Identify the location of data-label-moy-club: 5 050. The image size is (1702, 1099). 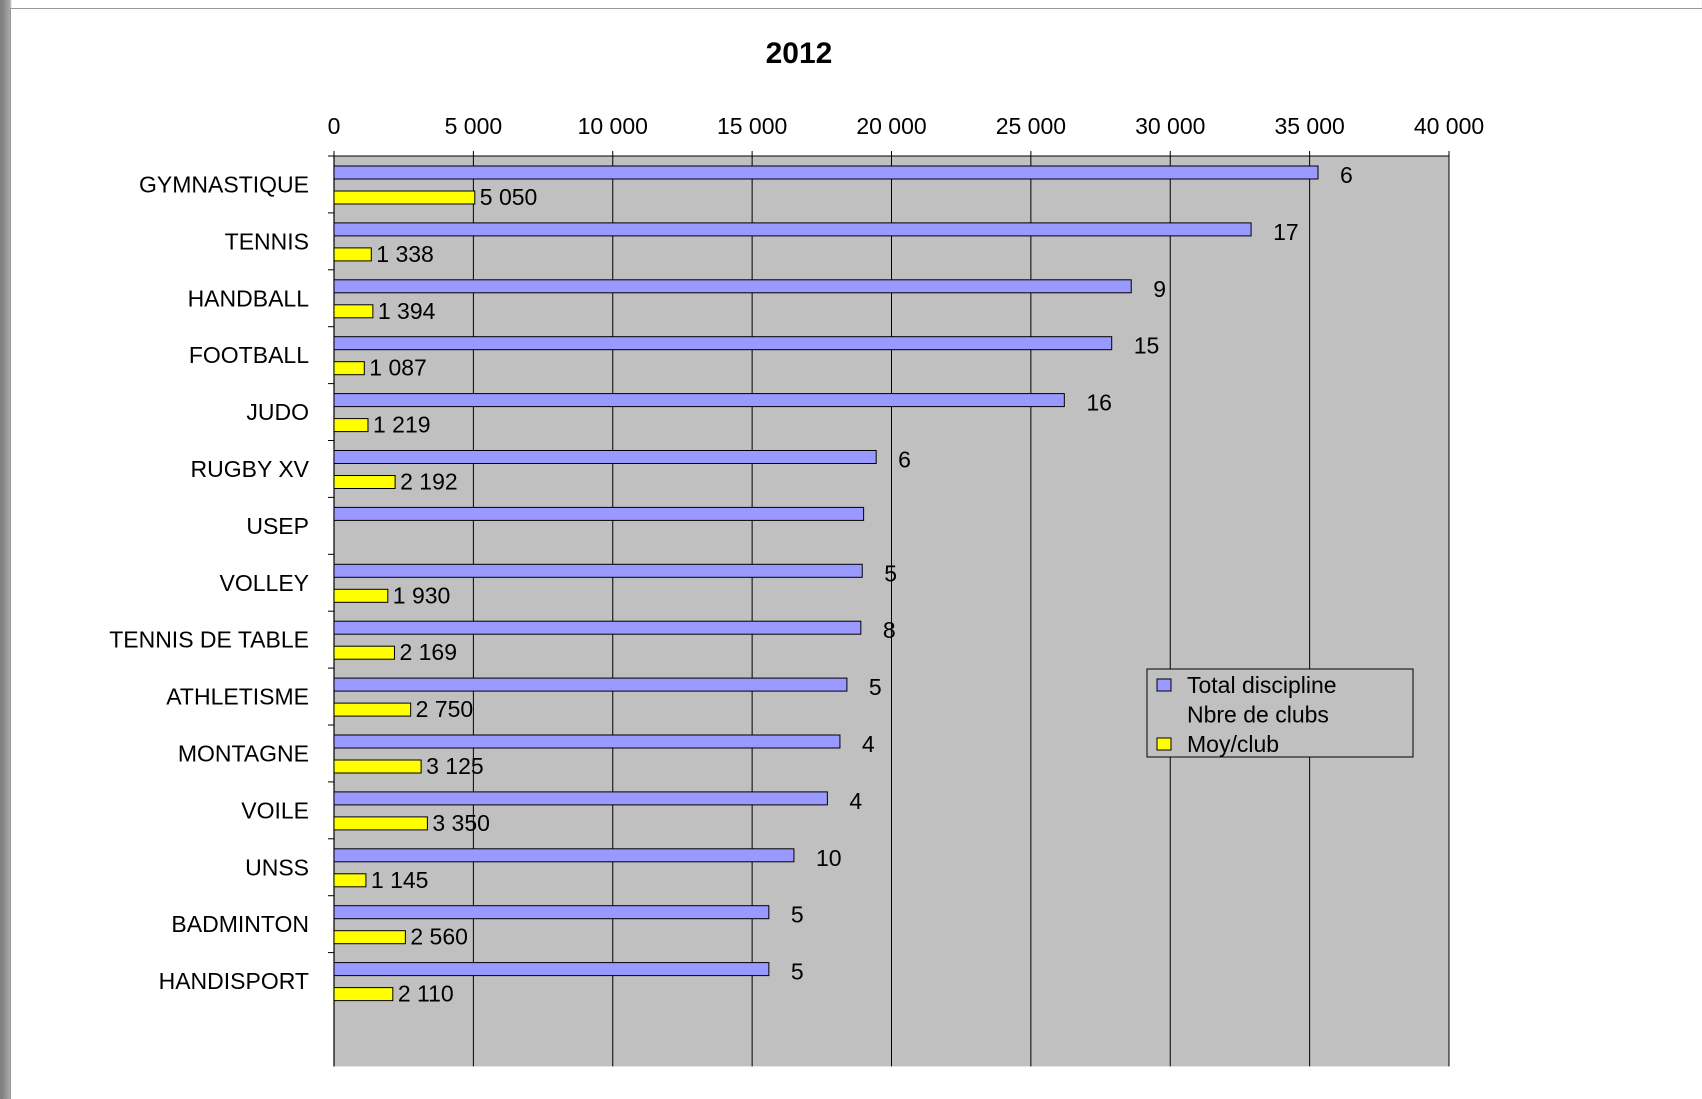
(509, 197).